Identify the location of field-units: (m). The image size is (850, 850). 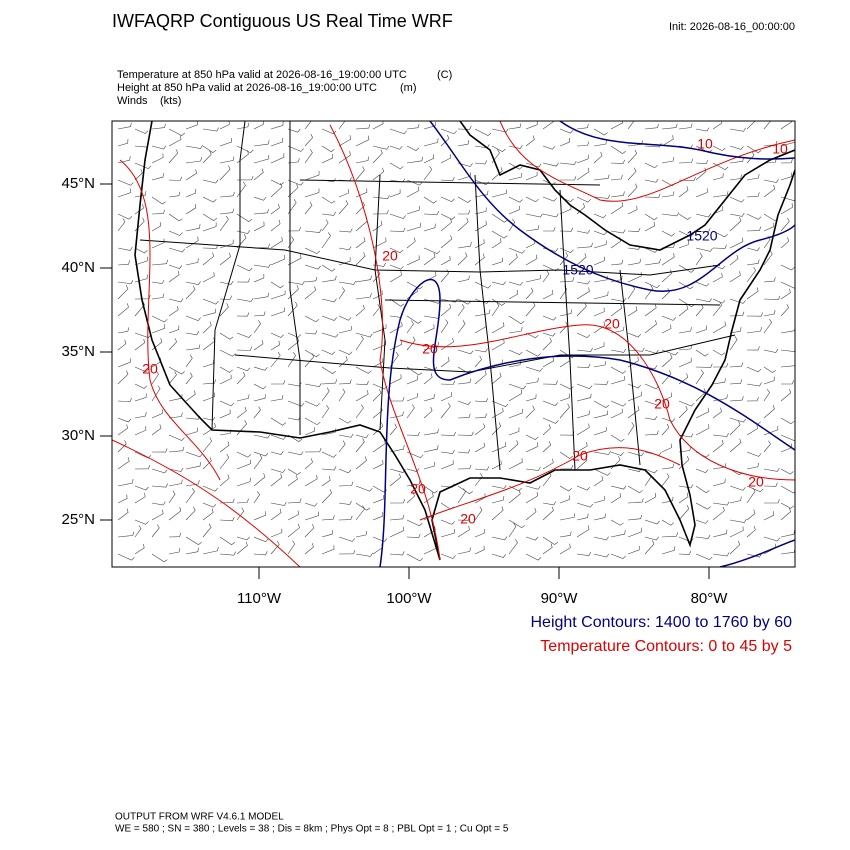
(408, 88).